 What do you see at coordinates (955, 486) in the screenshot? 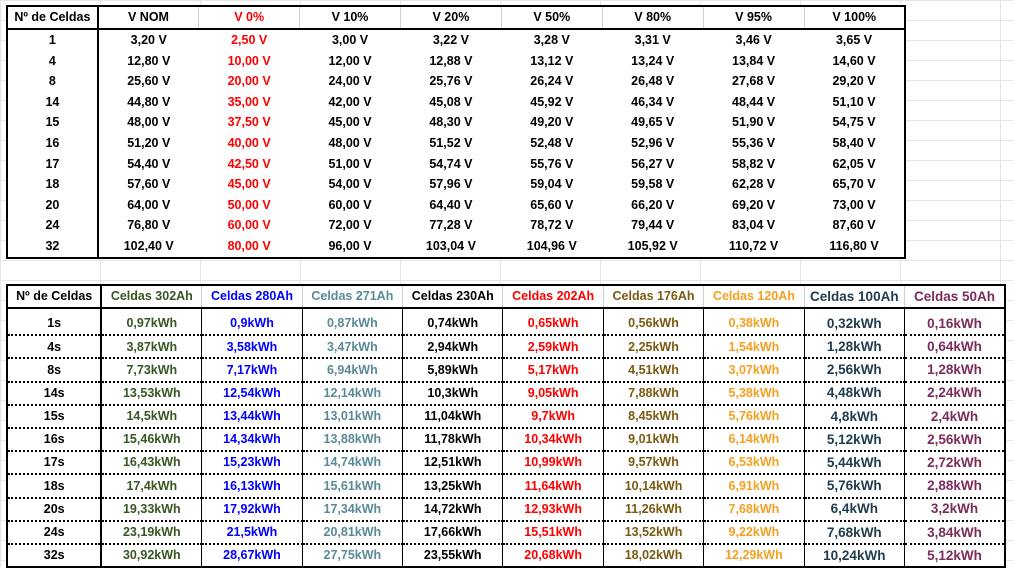
I see `energy-cell: 2,88kWh` at bounding box center [955, 486].